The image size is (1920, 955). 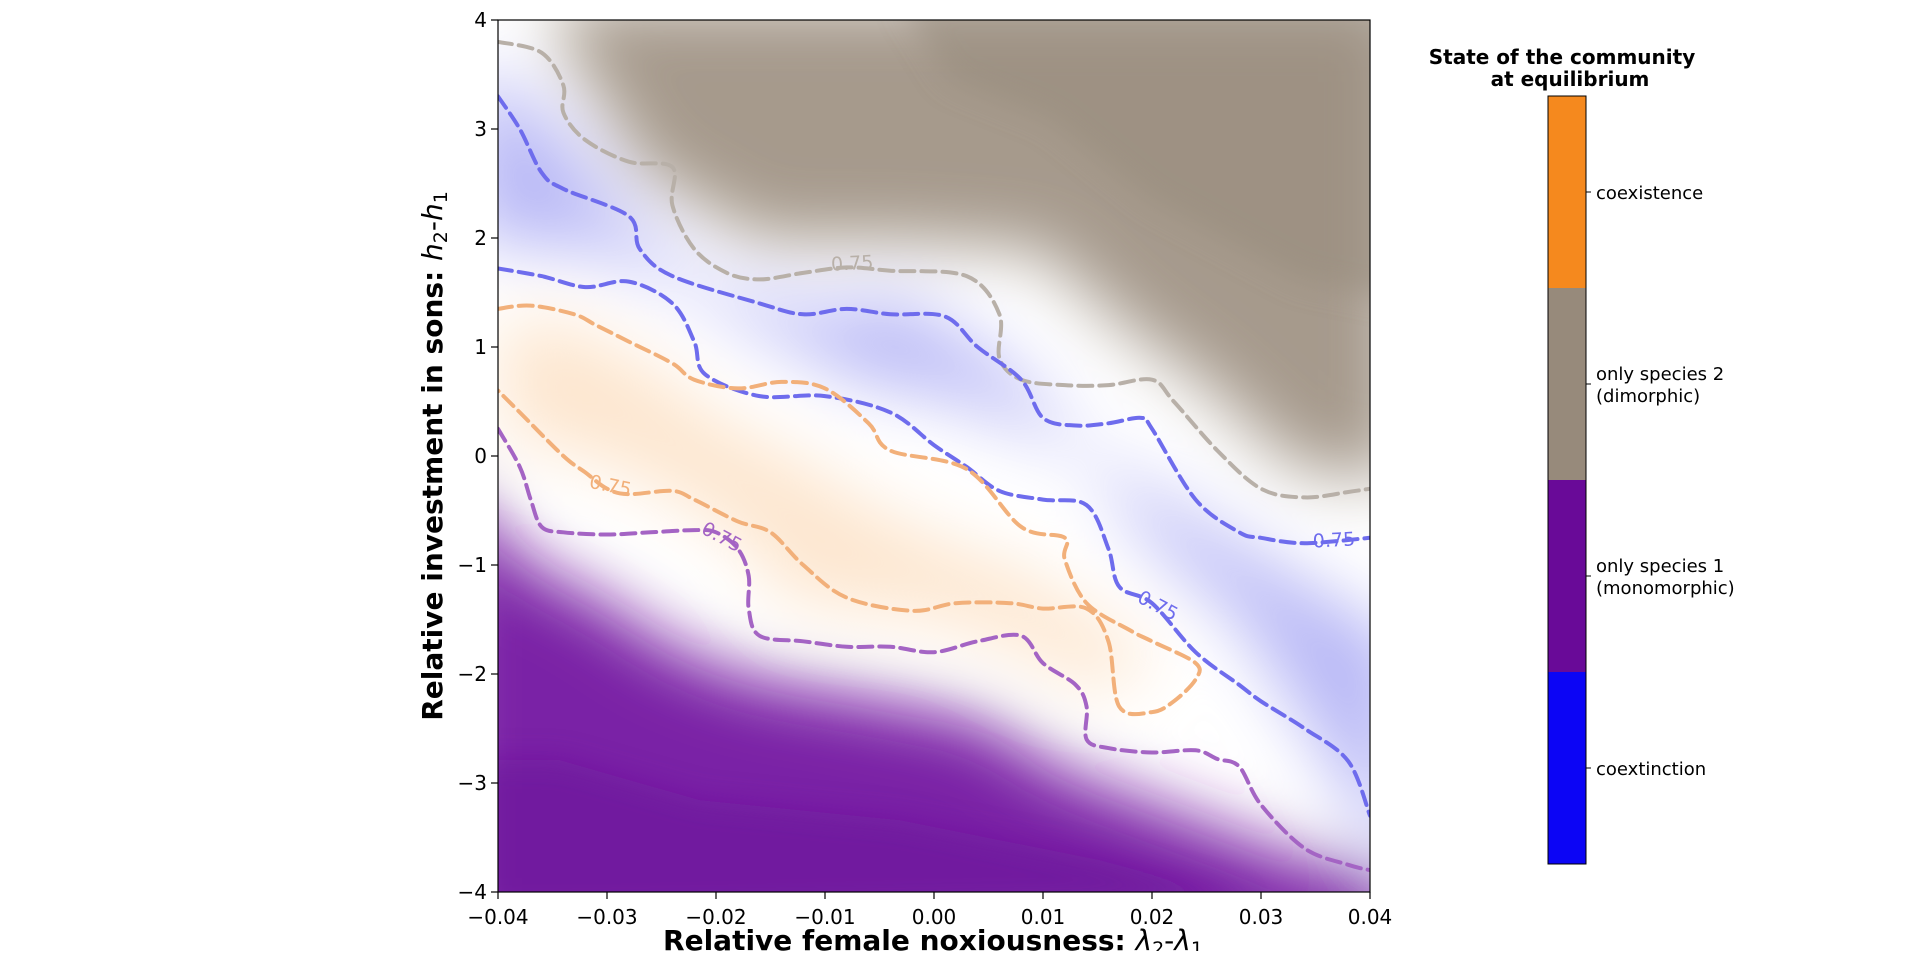 I want to click on legend-entry-label: only species 1, so click(x=1660, y=566).